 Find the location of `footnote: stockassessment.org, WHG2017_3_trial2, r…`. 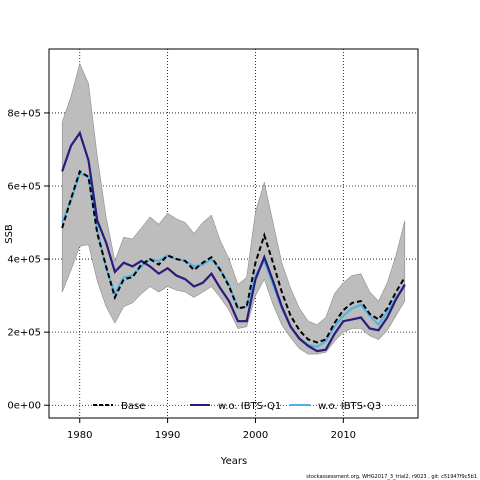

footnote: stockassessment.org, WHG2017_3_trial2, r… is located at coordinates (391, 477).